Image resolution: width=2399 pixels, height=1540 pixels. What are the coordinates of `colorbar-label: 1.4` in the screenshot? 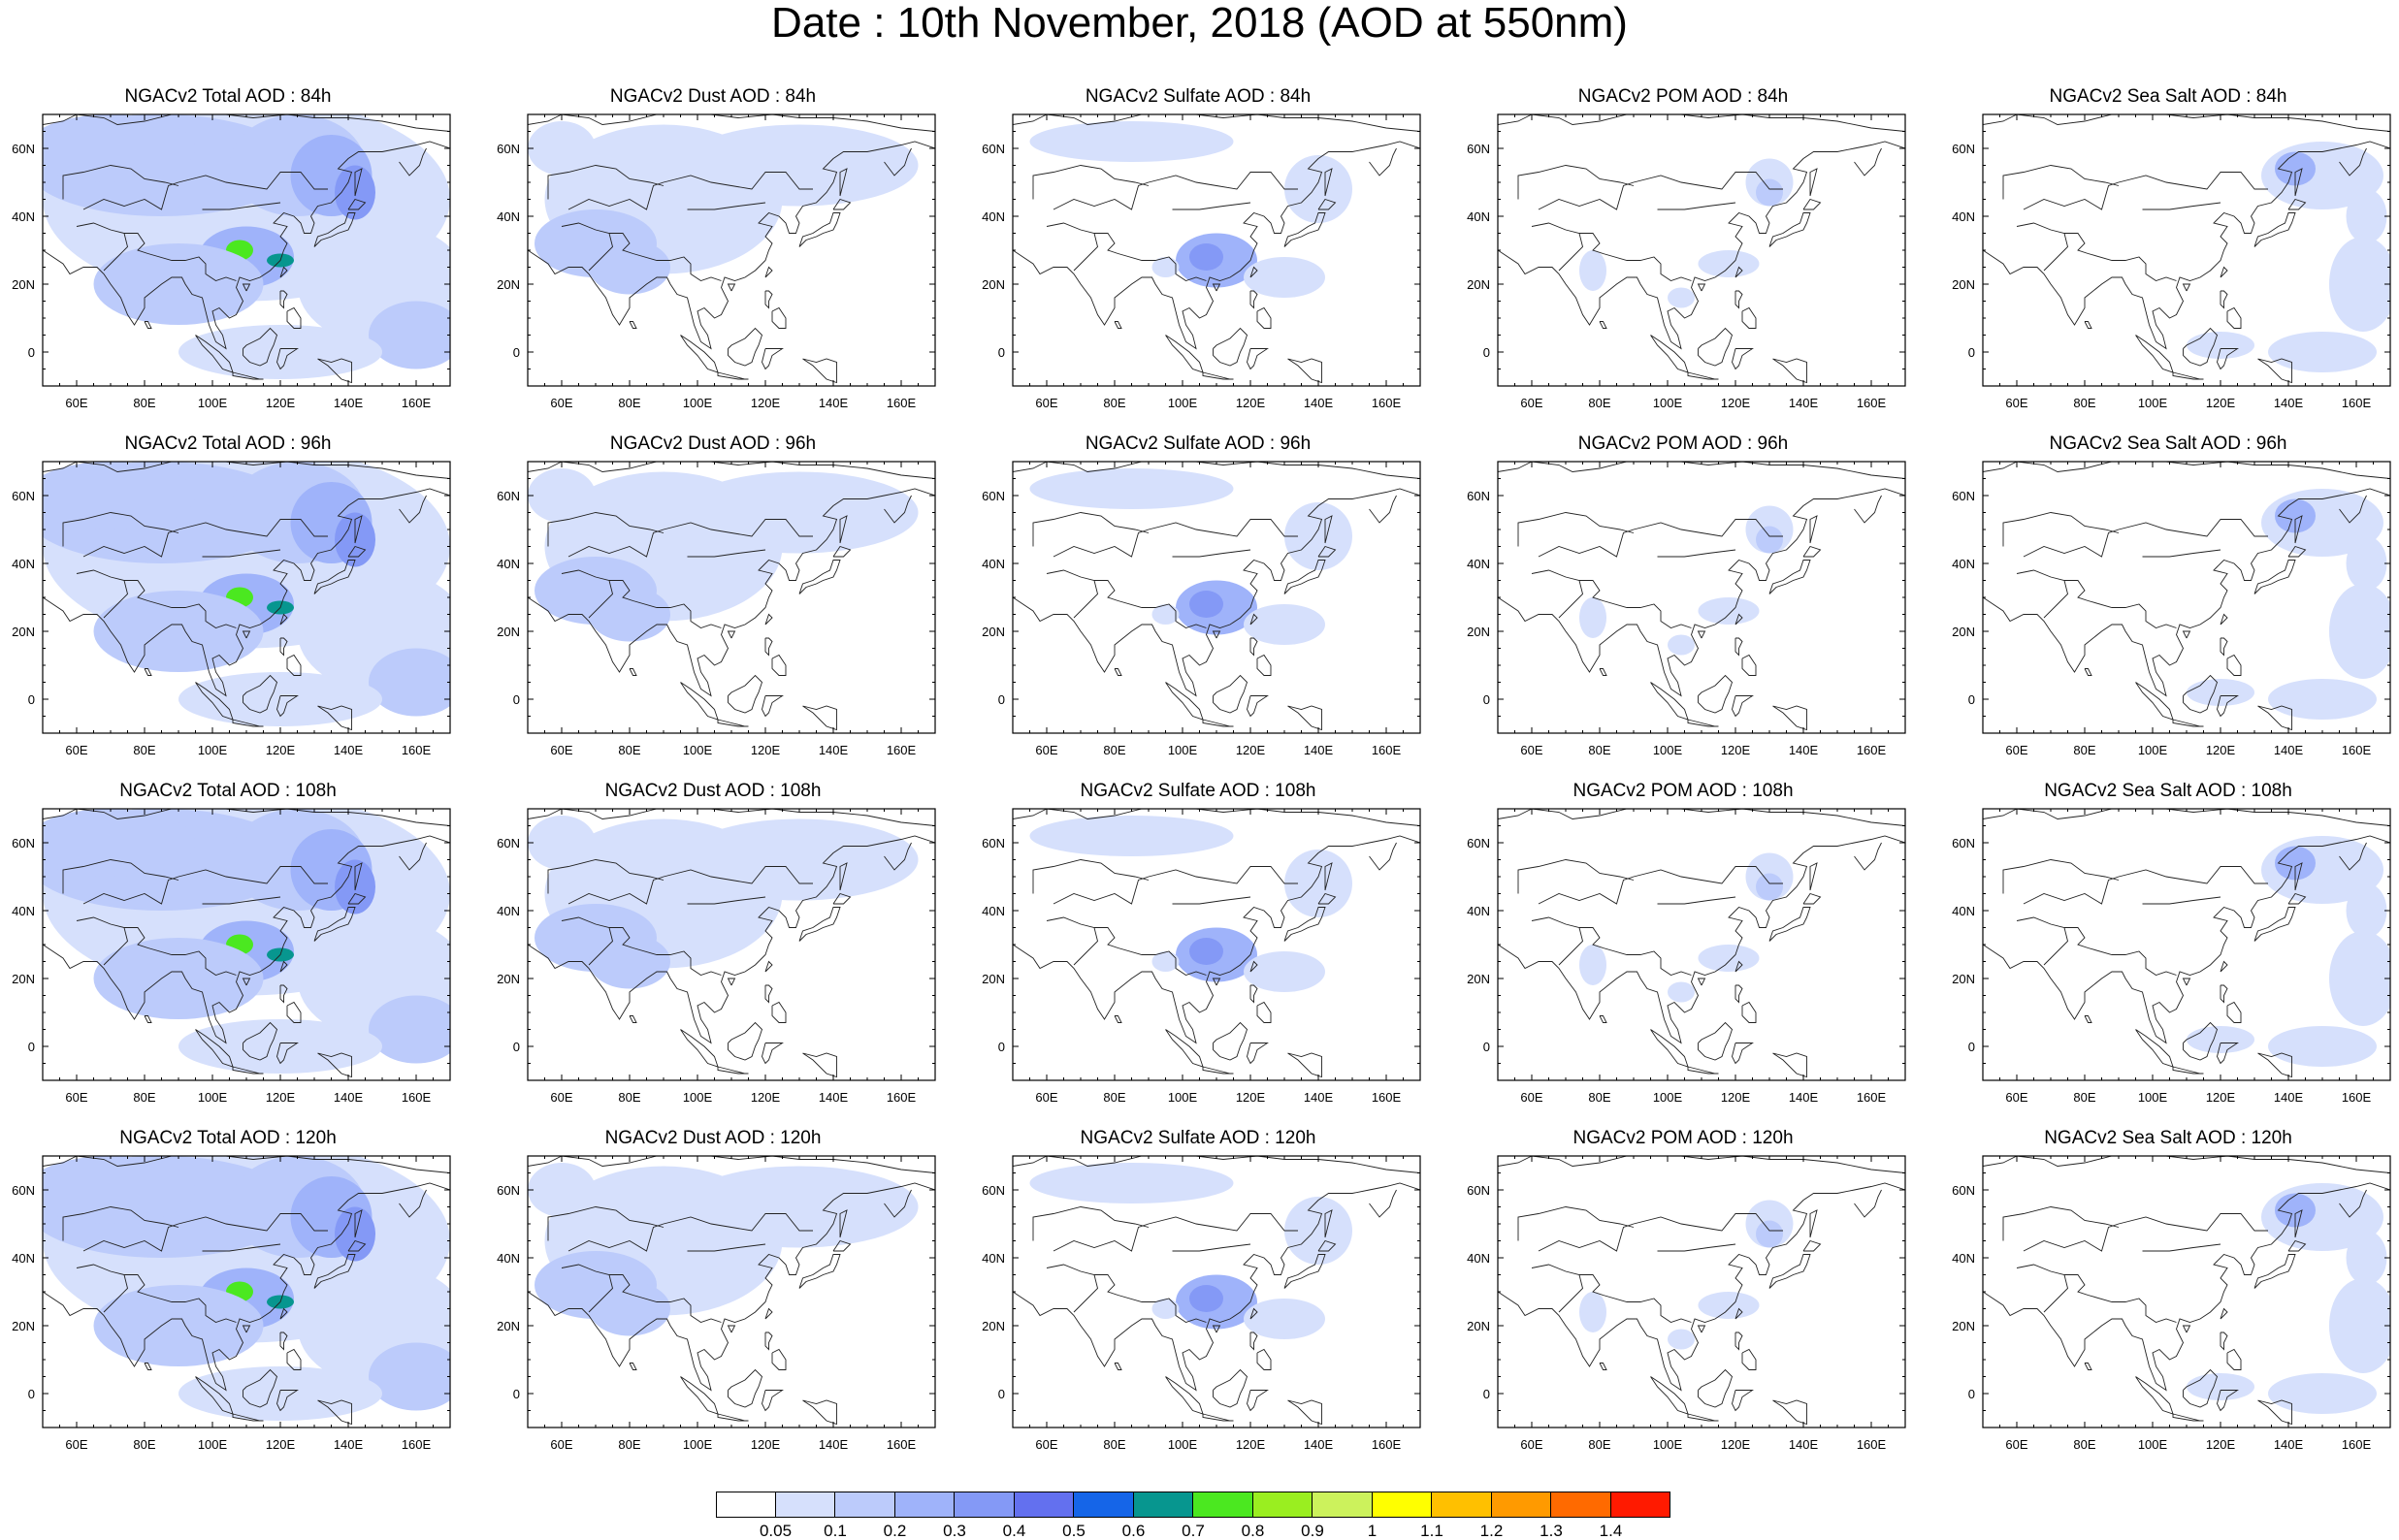 It's located at (1611, 1531).